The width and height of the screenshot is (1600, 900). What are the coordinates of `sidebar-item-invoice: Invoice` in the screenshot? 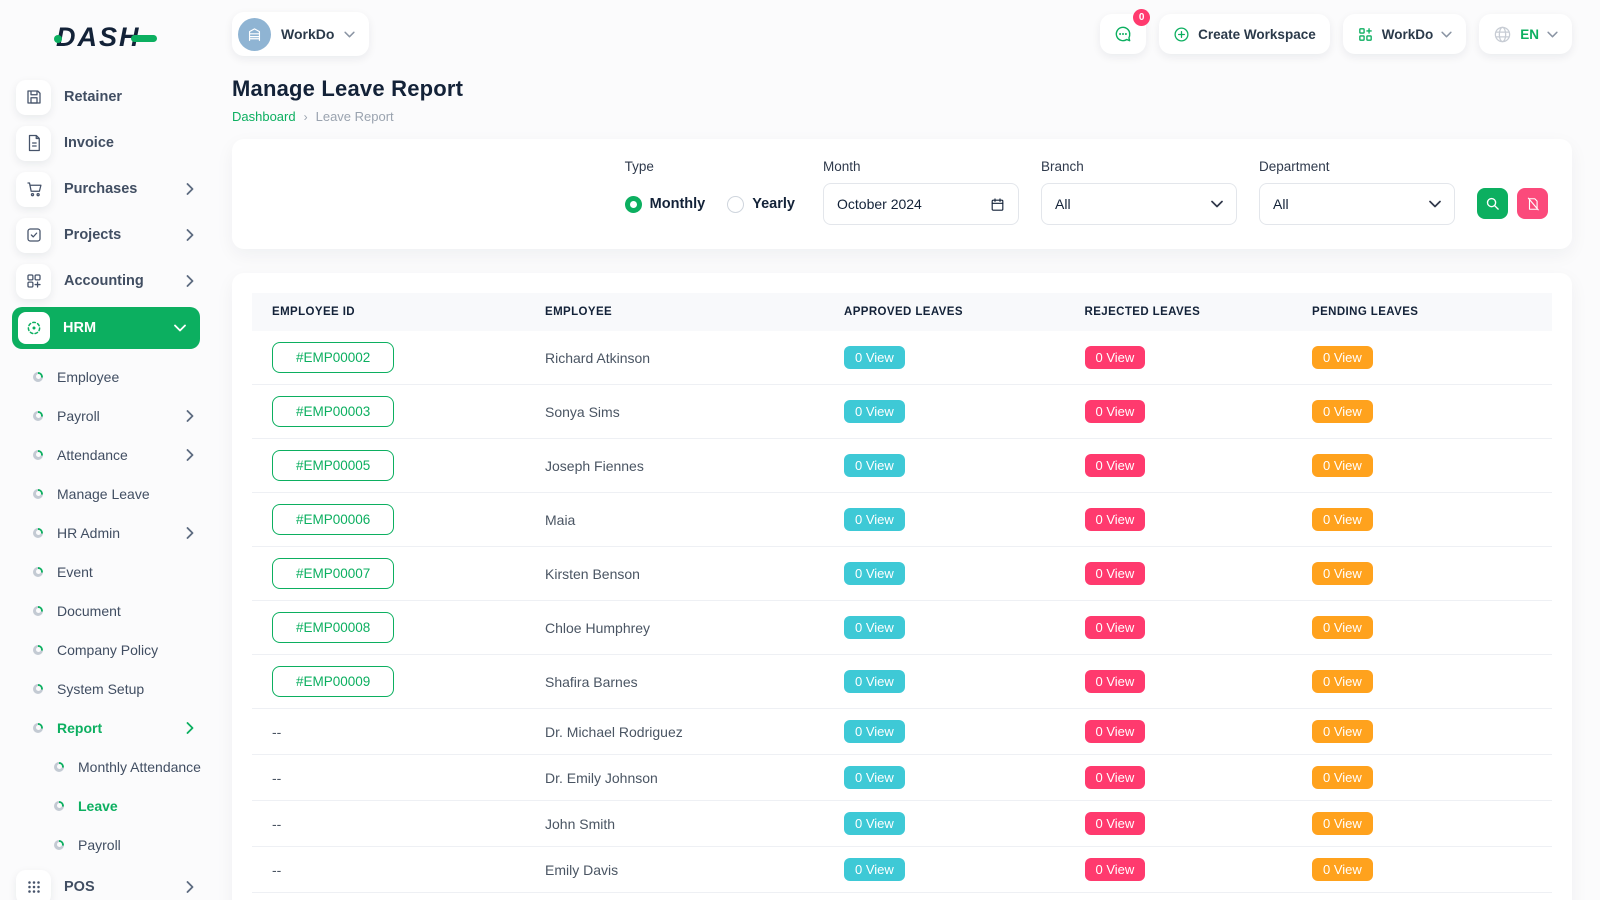 It's located at (109, 143).